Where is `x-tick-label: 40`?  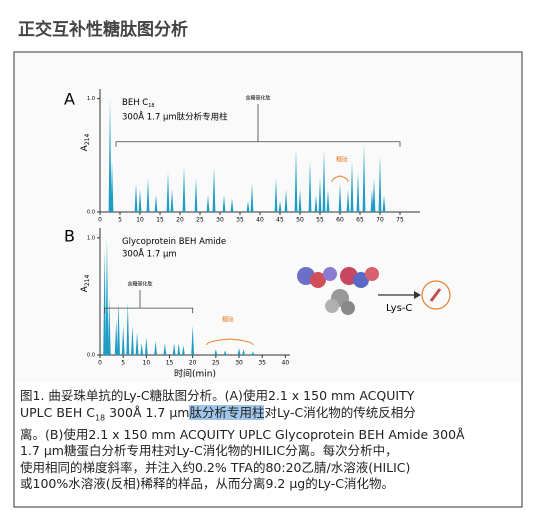 x-tick-label: 40 is located at coordinates (260, 220).